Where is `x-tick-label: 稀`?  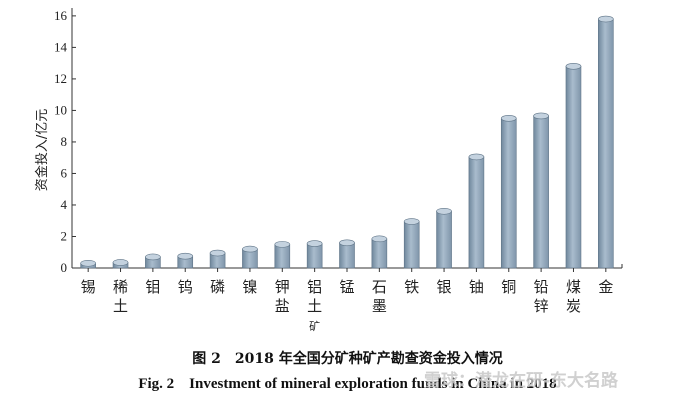
x-tick-label: 稀 is located at coordinates (120, 287).